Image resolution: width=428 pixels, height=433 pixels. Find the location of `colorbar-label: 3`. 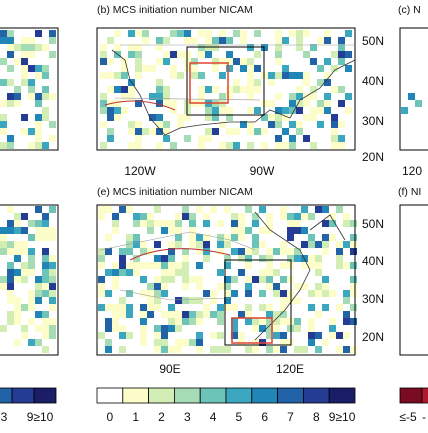

colorbar-label: 3 is located at coordinates (4, 417).